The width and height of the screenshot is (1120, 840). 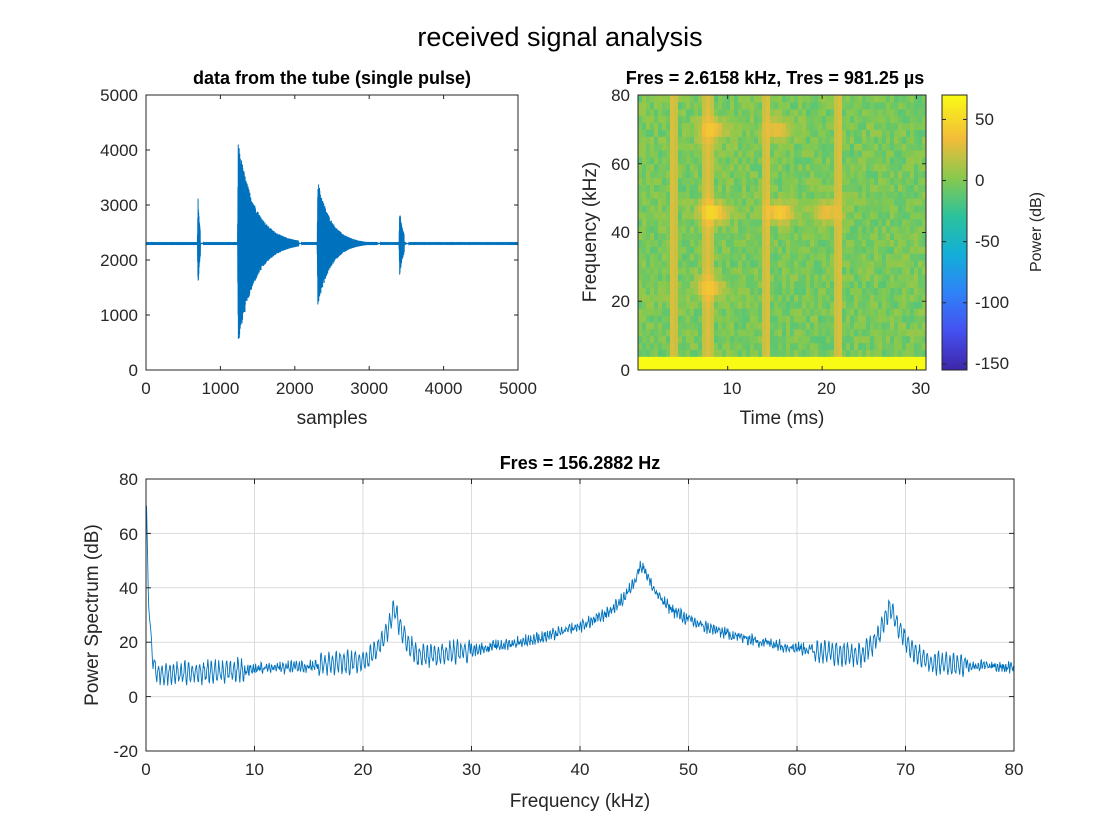 I want to click on spectrogram-image, so click(x=782, y=232).